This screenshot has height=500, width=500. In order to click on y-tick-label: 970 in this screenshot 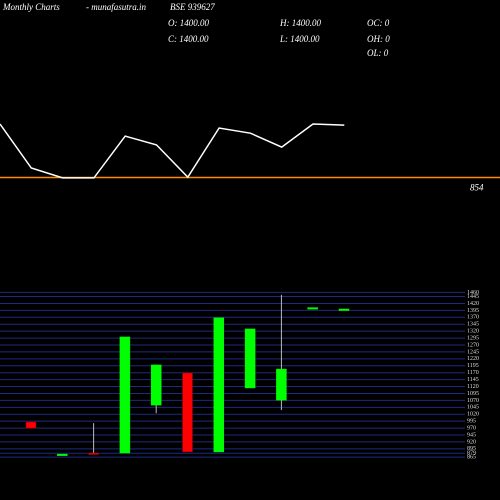, I will do `click(471, 428)`.